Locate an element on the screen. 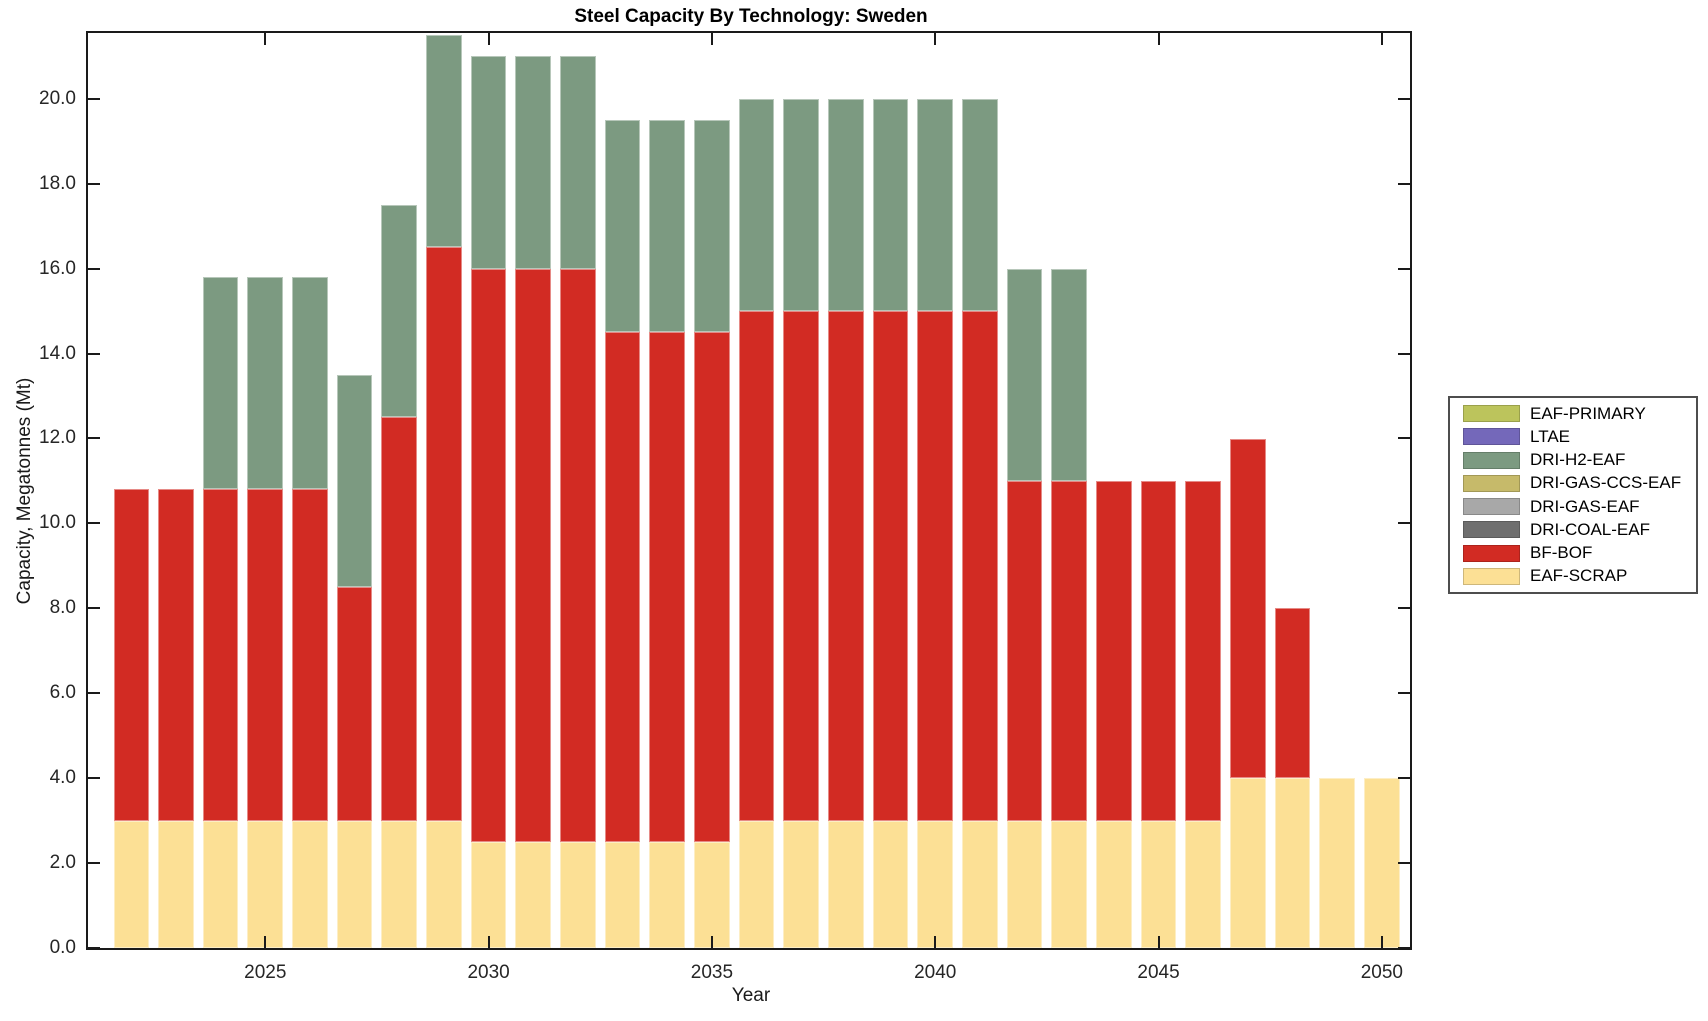 The height and width of the screenshot is (1021, 1708). bar-segment-bf-bof-2027 is located at coordinates (354, 704).